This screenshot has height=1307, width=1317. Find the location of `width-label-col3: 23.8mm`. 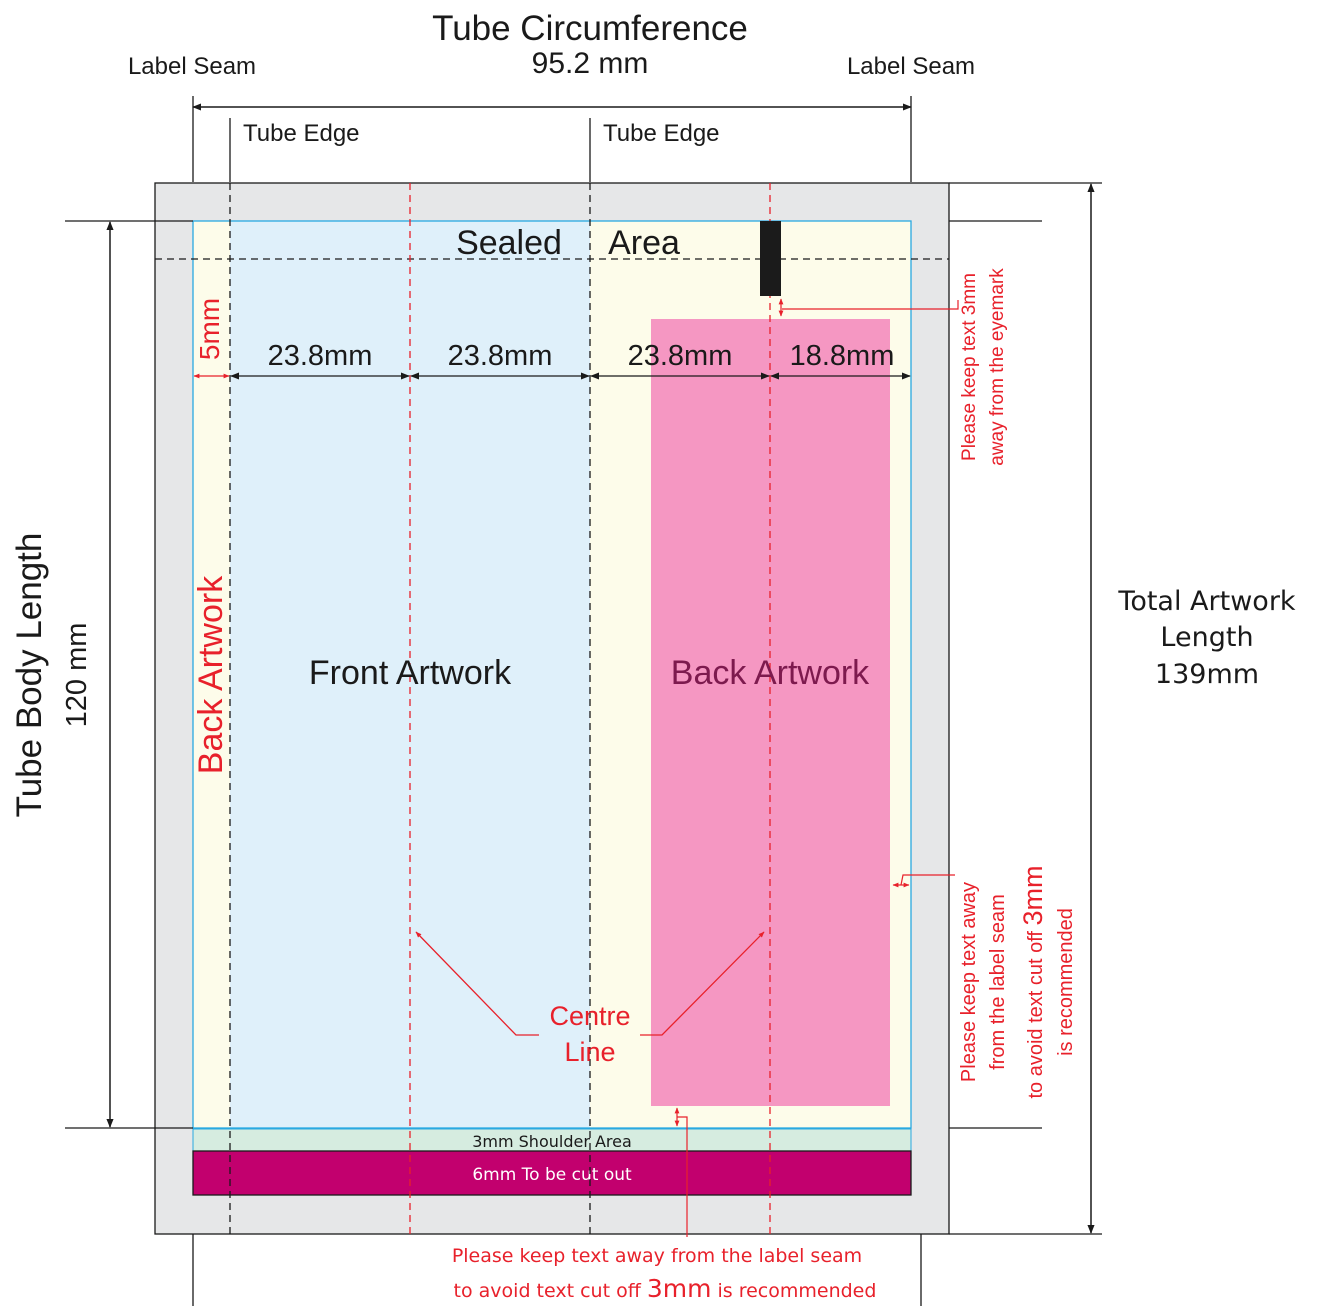

width-label-col3: 23.8mm is located at coordinates (680, 356).